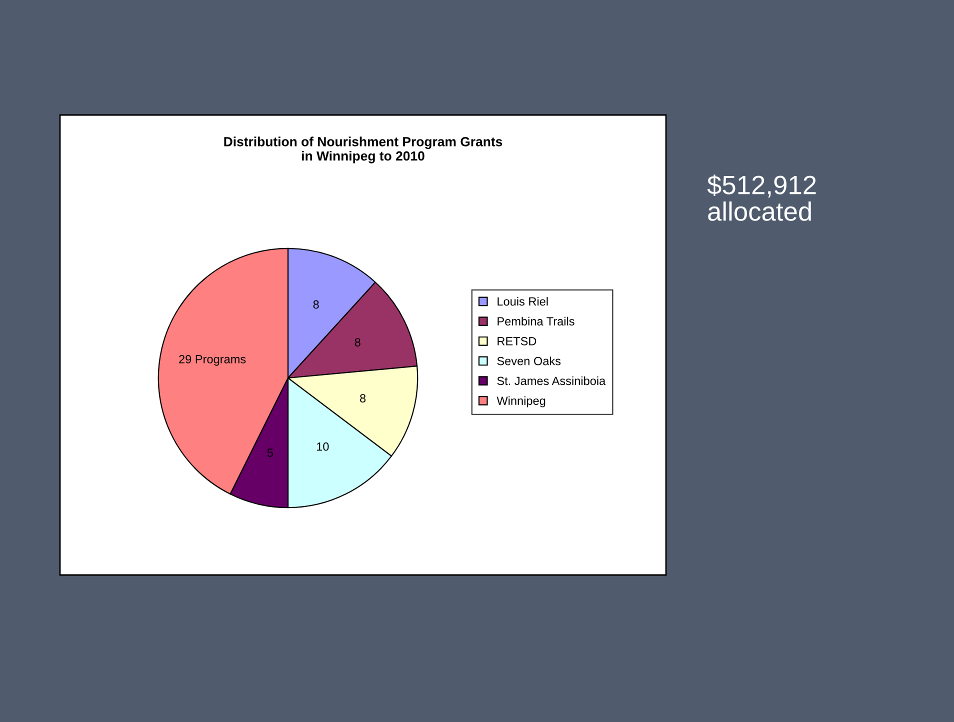 This screenshot has height=722, width=954. Describe the element at coordinates (322, 446) in the screenshot. I see `data-label: 10` at that location.